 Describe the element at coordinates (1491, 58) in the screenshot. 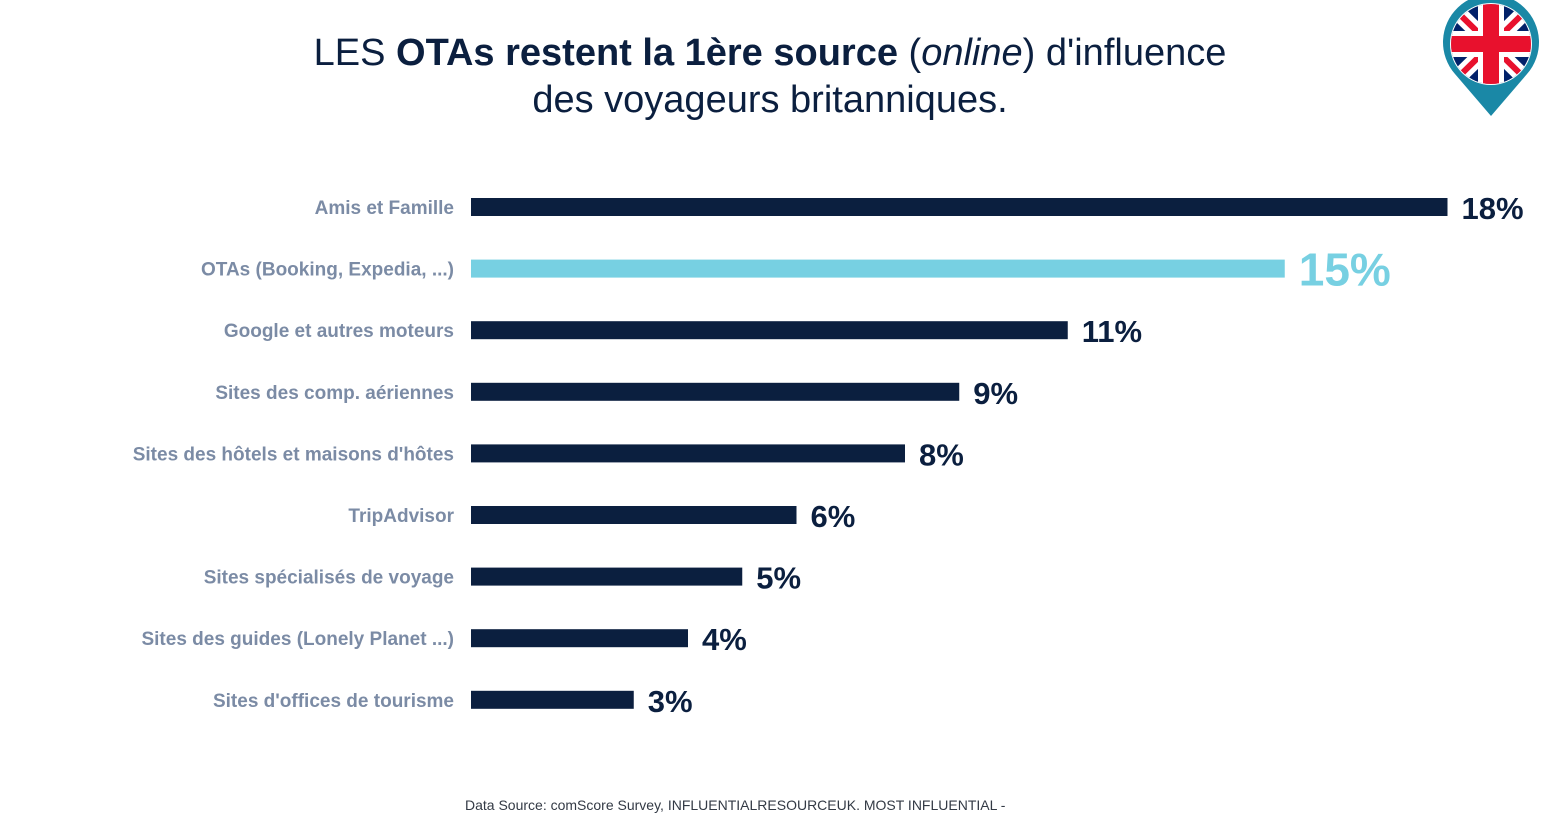

I see `uk-flag-location-pin-icon` at that location.